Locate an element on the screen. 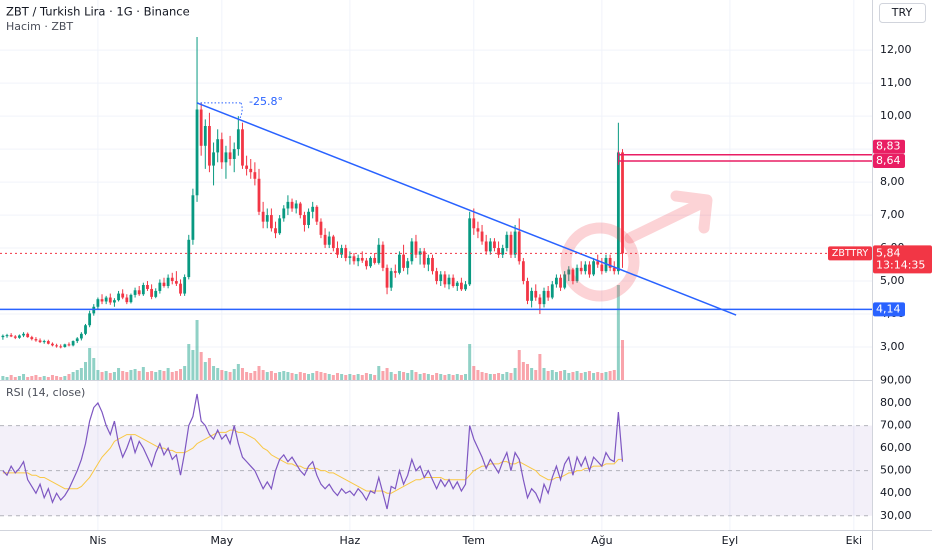 The image size is (932, 550). x-tick-label: Ağu is located at coordinates (601, 540).